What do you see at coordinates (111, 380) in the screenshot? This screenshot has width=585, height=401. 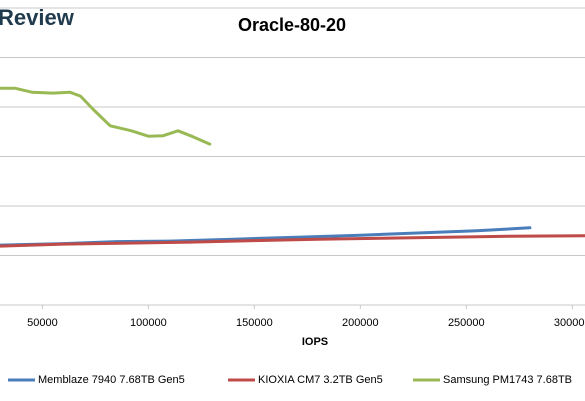 I see `legend-label: Memblaze 7940 7.68TB Gen5` at bounding box center [111, 380].